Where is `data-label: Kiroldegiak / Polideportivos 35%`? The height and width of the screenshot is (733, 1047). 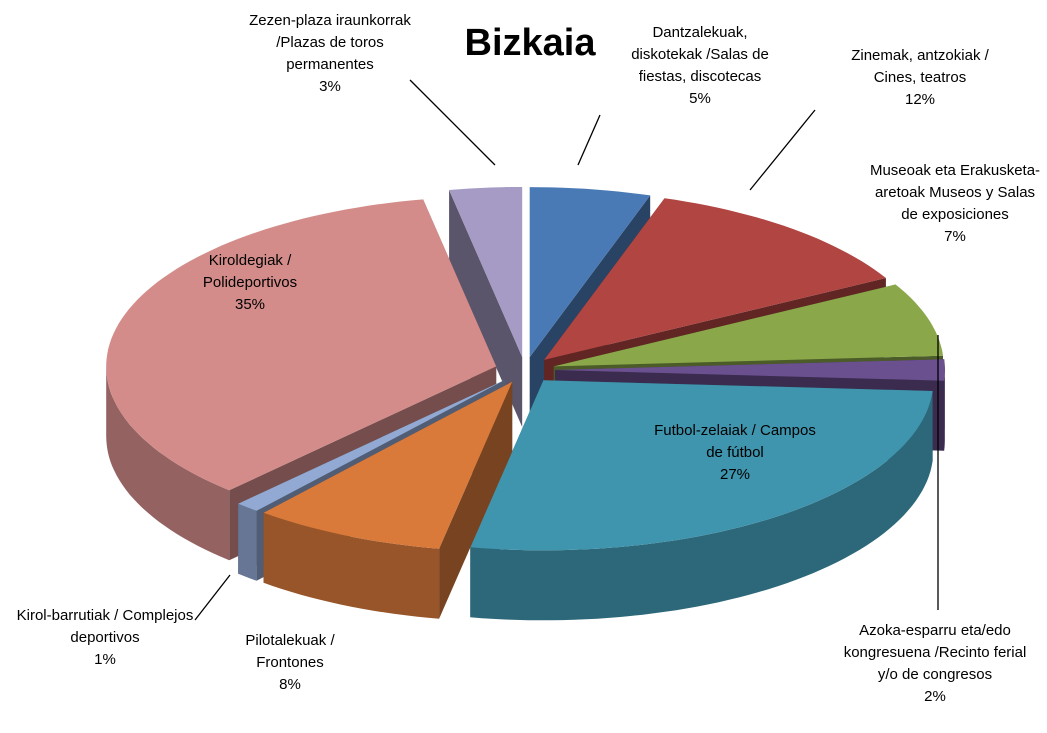
data-label: Kiroldegiak / Polideportivos 35% is located at coordinates (250, 283).